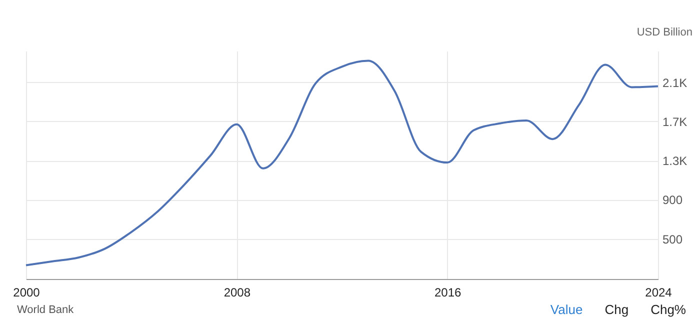  Describe the element at coordinates (658, 293) in the screenshot. I see `x-tick-label: 2024` at that location.